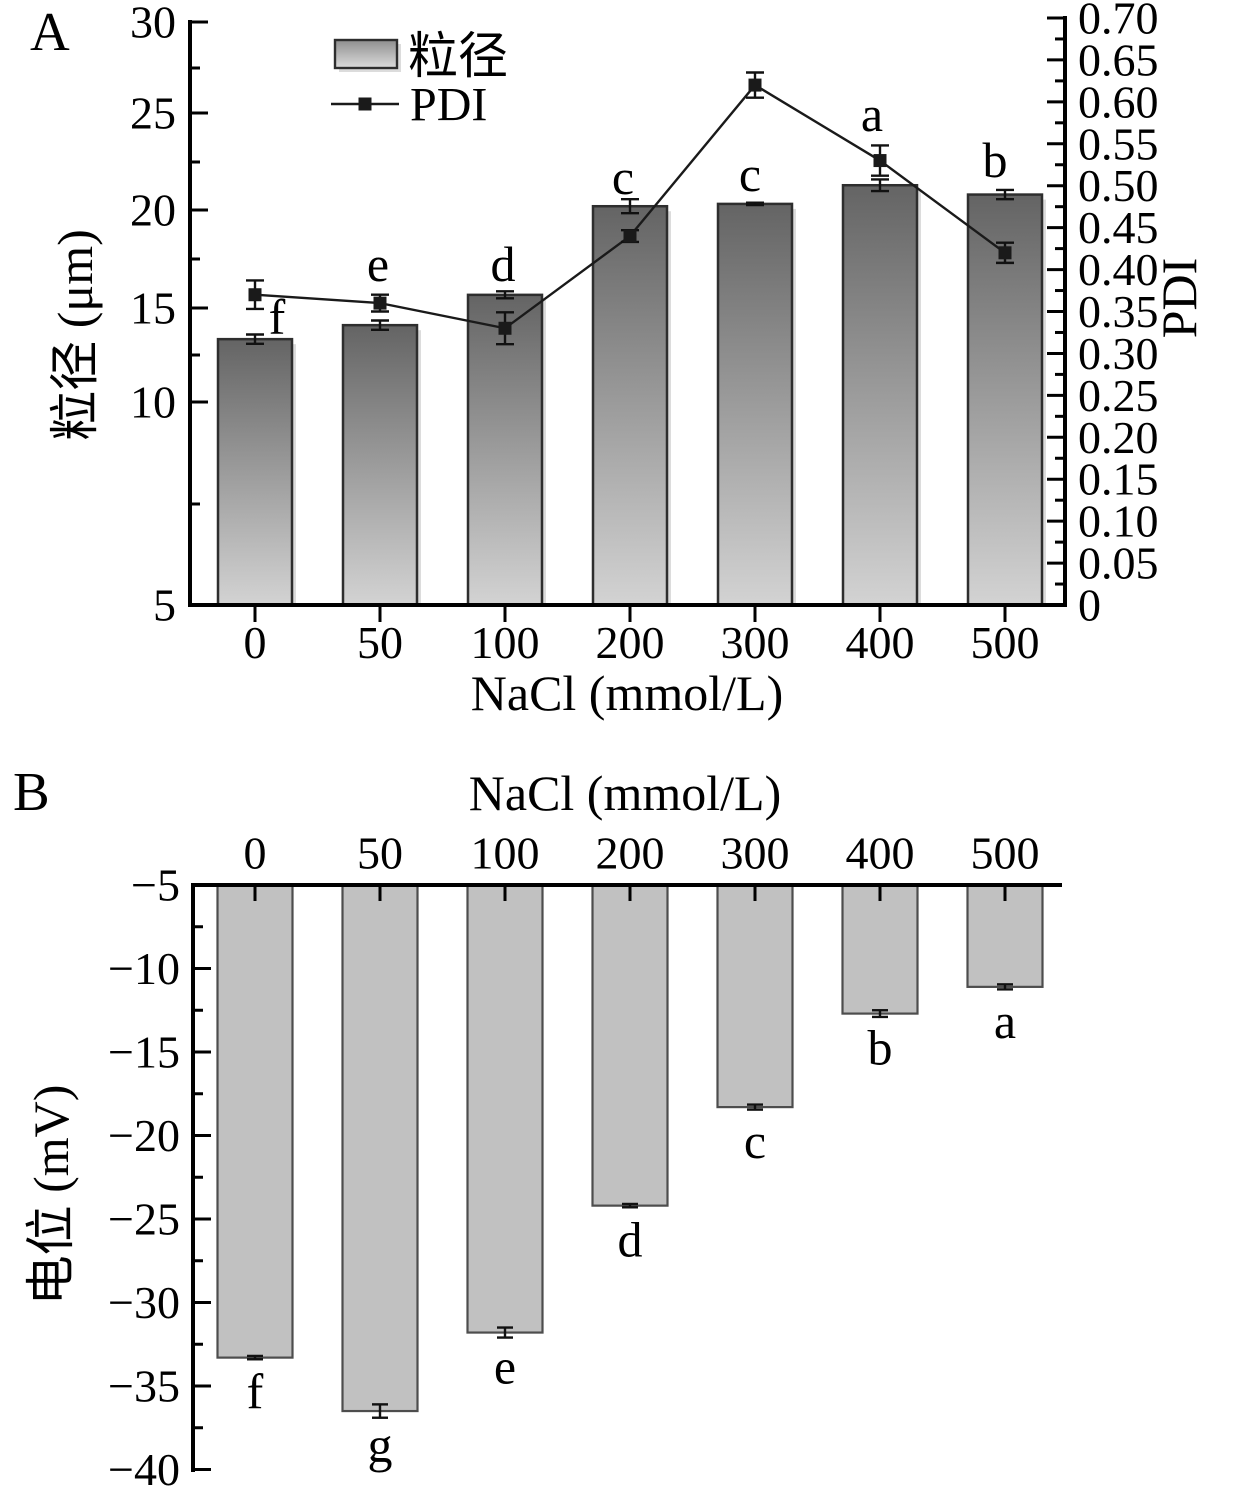 The height and width of the screenshot is (1497, 1260). Describe the element at coordinates (1089, 605) in the screenshot. I see `right-tick-label: 0` at that location.